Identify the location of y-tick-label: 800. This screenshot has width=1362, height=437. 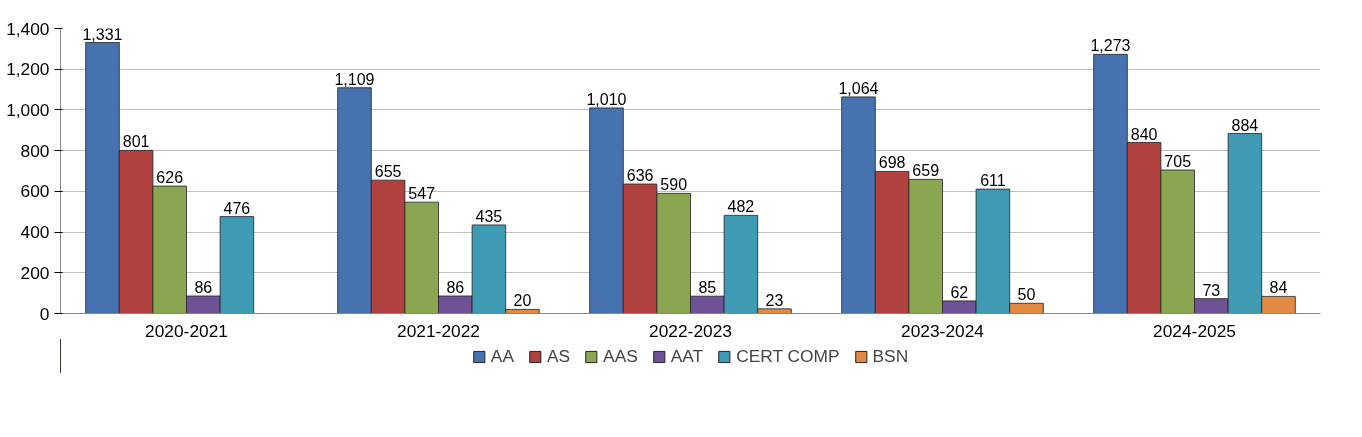
(35, 150).